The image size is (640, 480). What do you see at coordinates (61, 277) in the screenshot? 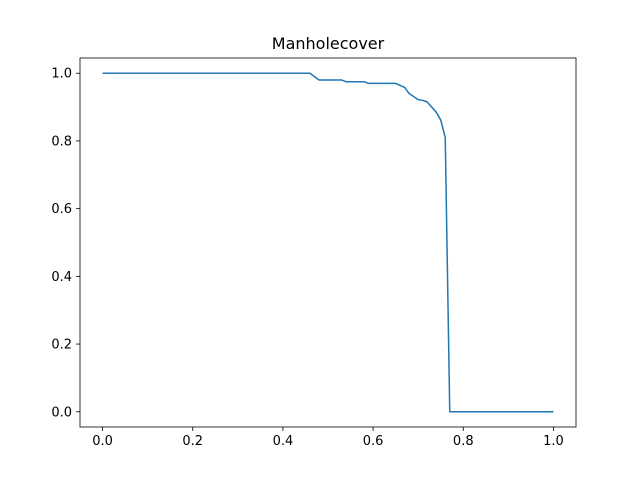
I see `y-tick-label: 0.4` at bounding box center [61, 277].